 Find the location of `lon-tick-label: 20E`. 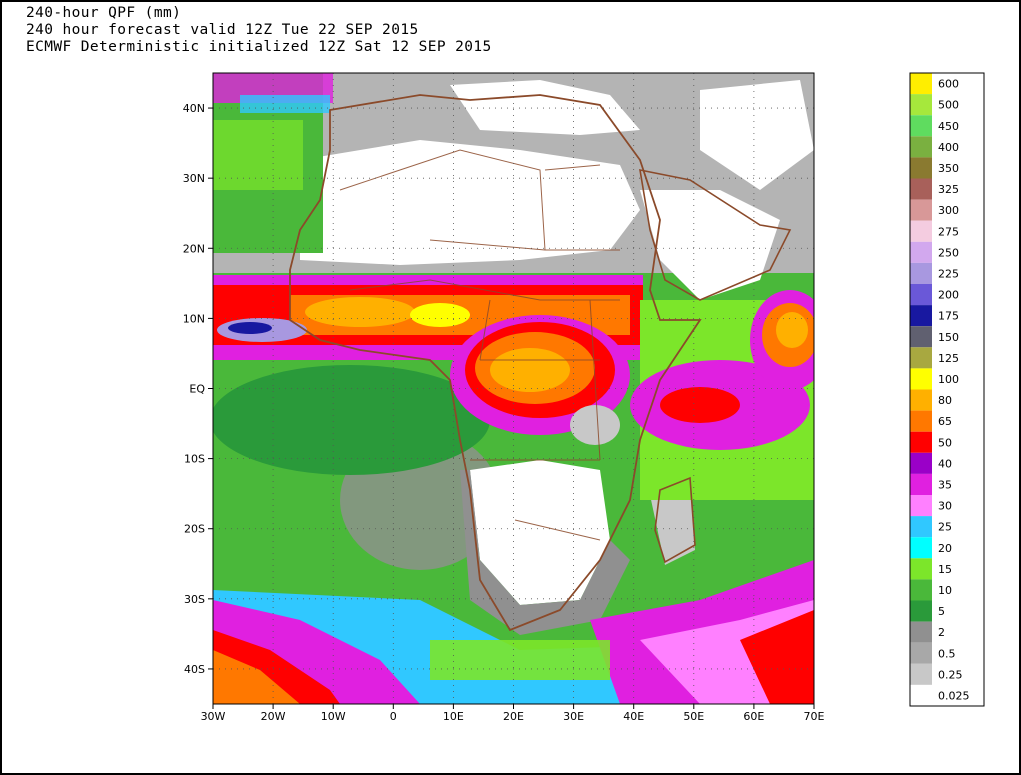

lon-tick-label: 20E is located at coordinates (513, 716).